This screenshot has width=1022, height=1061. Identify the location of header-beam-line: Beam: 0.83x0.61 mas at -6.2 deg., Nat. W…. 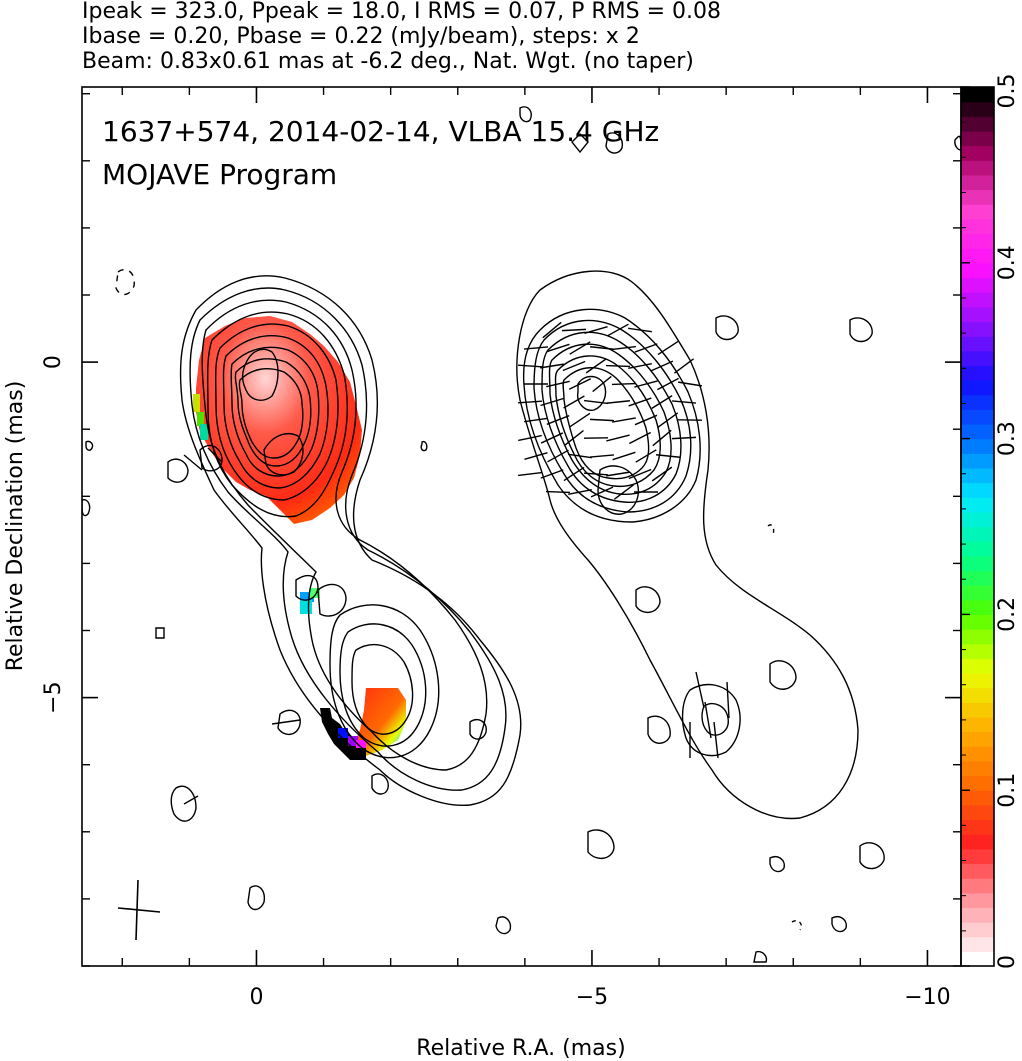
(388, 61).